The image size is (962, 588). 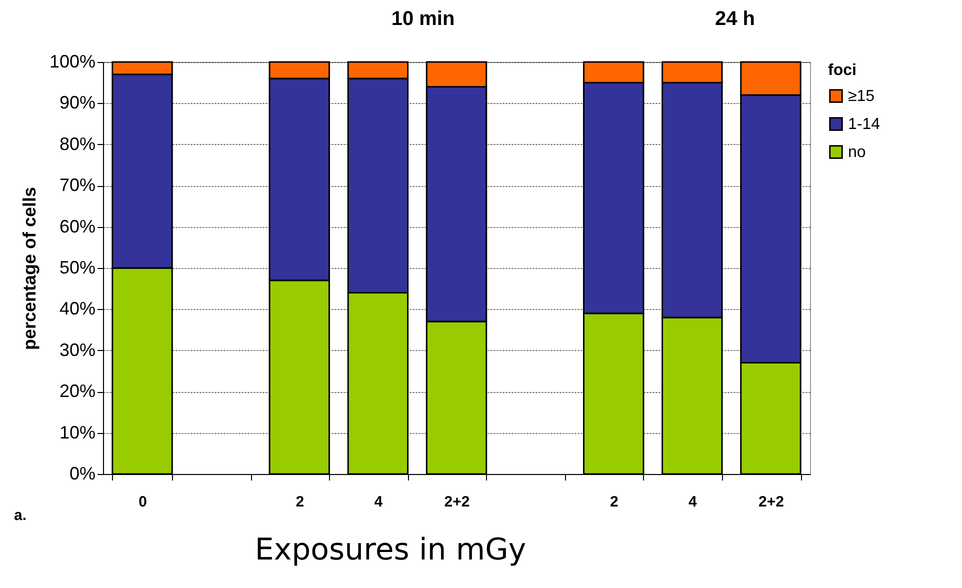 What do you see at coordinates (390, 550) in the screenshot?
I see `x-axis-title: Exposures in mGy` at bounding box center [390, 550].